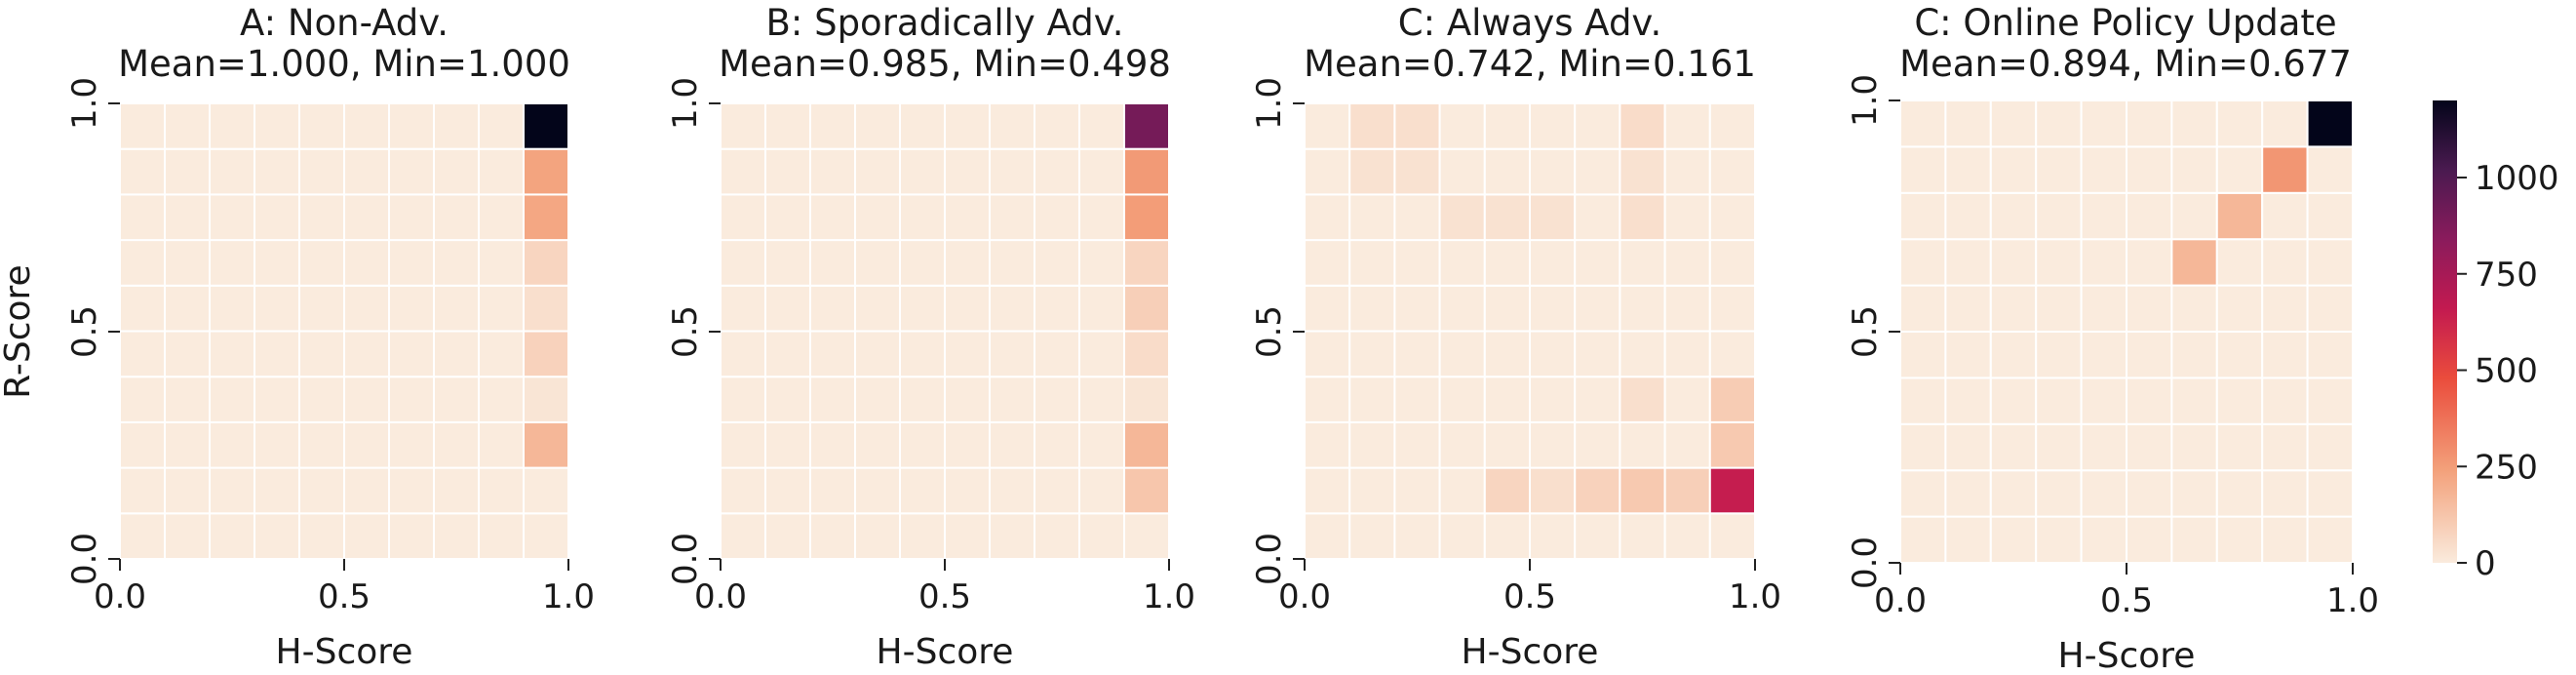 The image size is (2576, 675). Describe the element at coordinates (1529, 23) in the screenshot. I see `panel-c-title: C: Always Adv.` at that location.